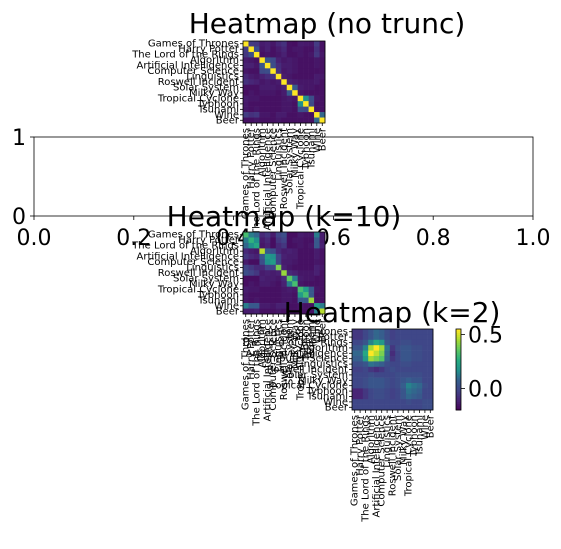 This screenshot has width=561, height=549. I want to click on chart-2-ytick-label: Computer Science, so click(193, 262).